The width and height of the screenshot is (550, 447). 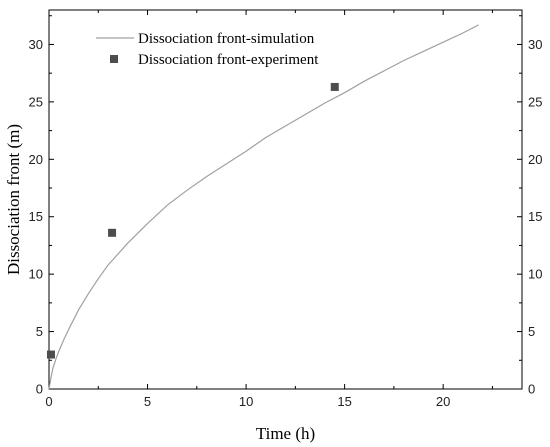 I want to click on y-tick-label-right: 10, so click(x=535, y=274).